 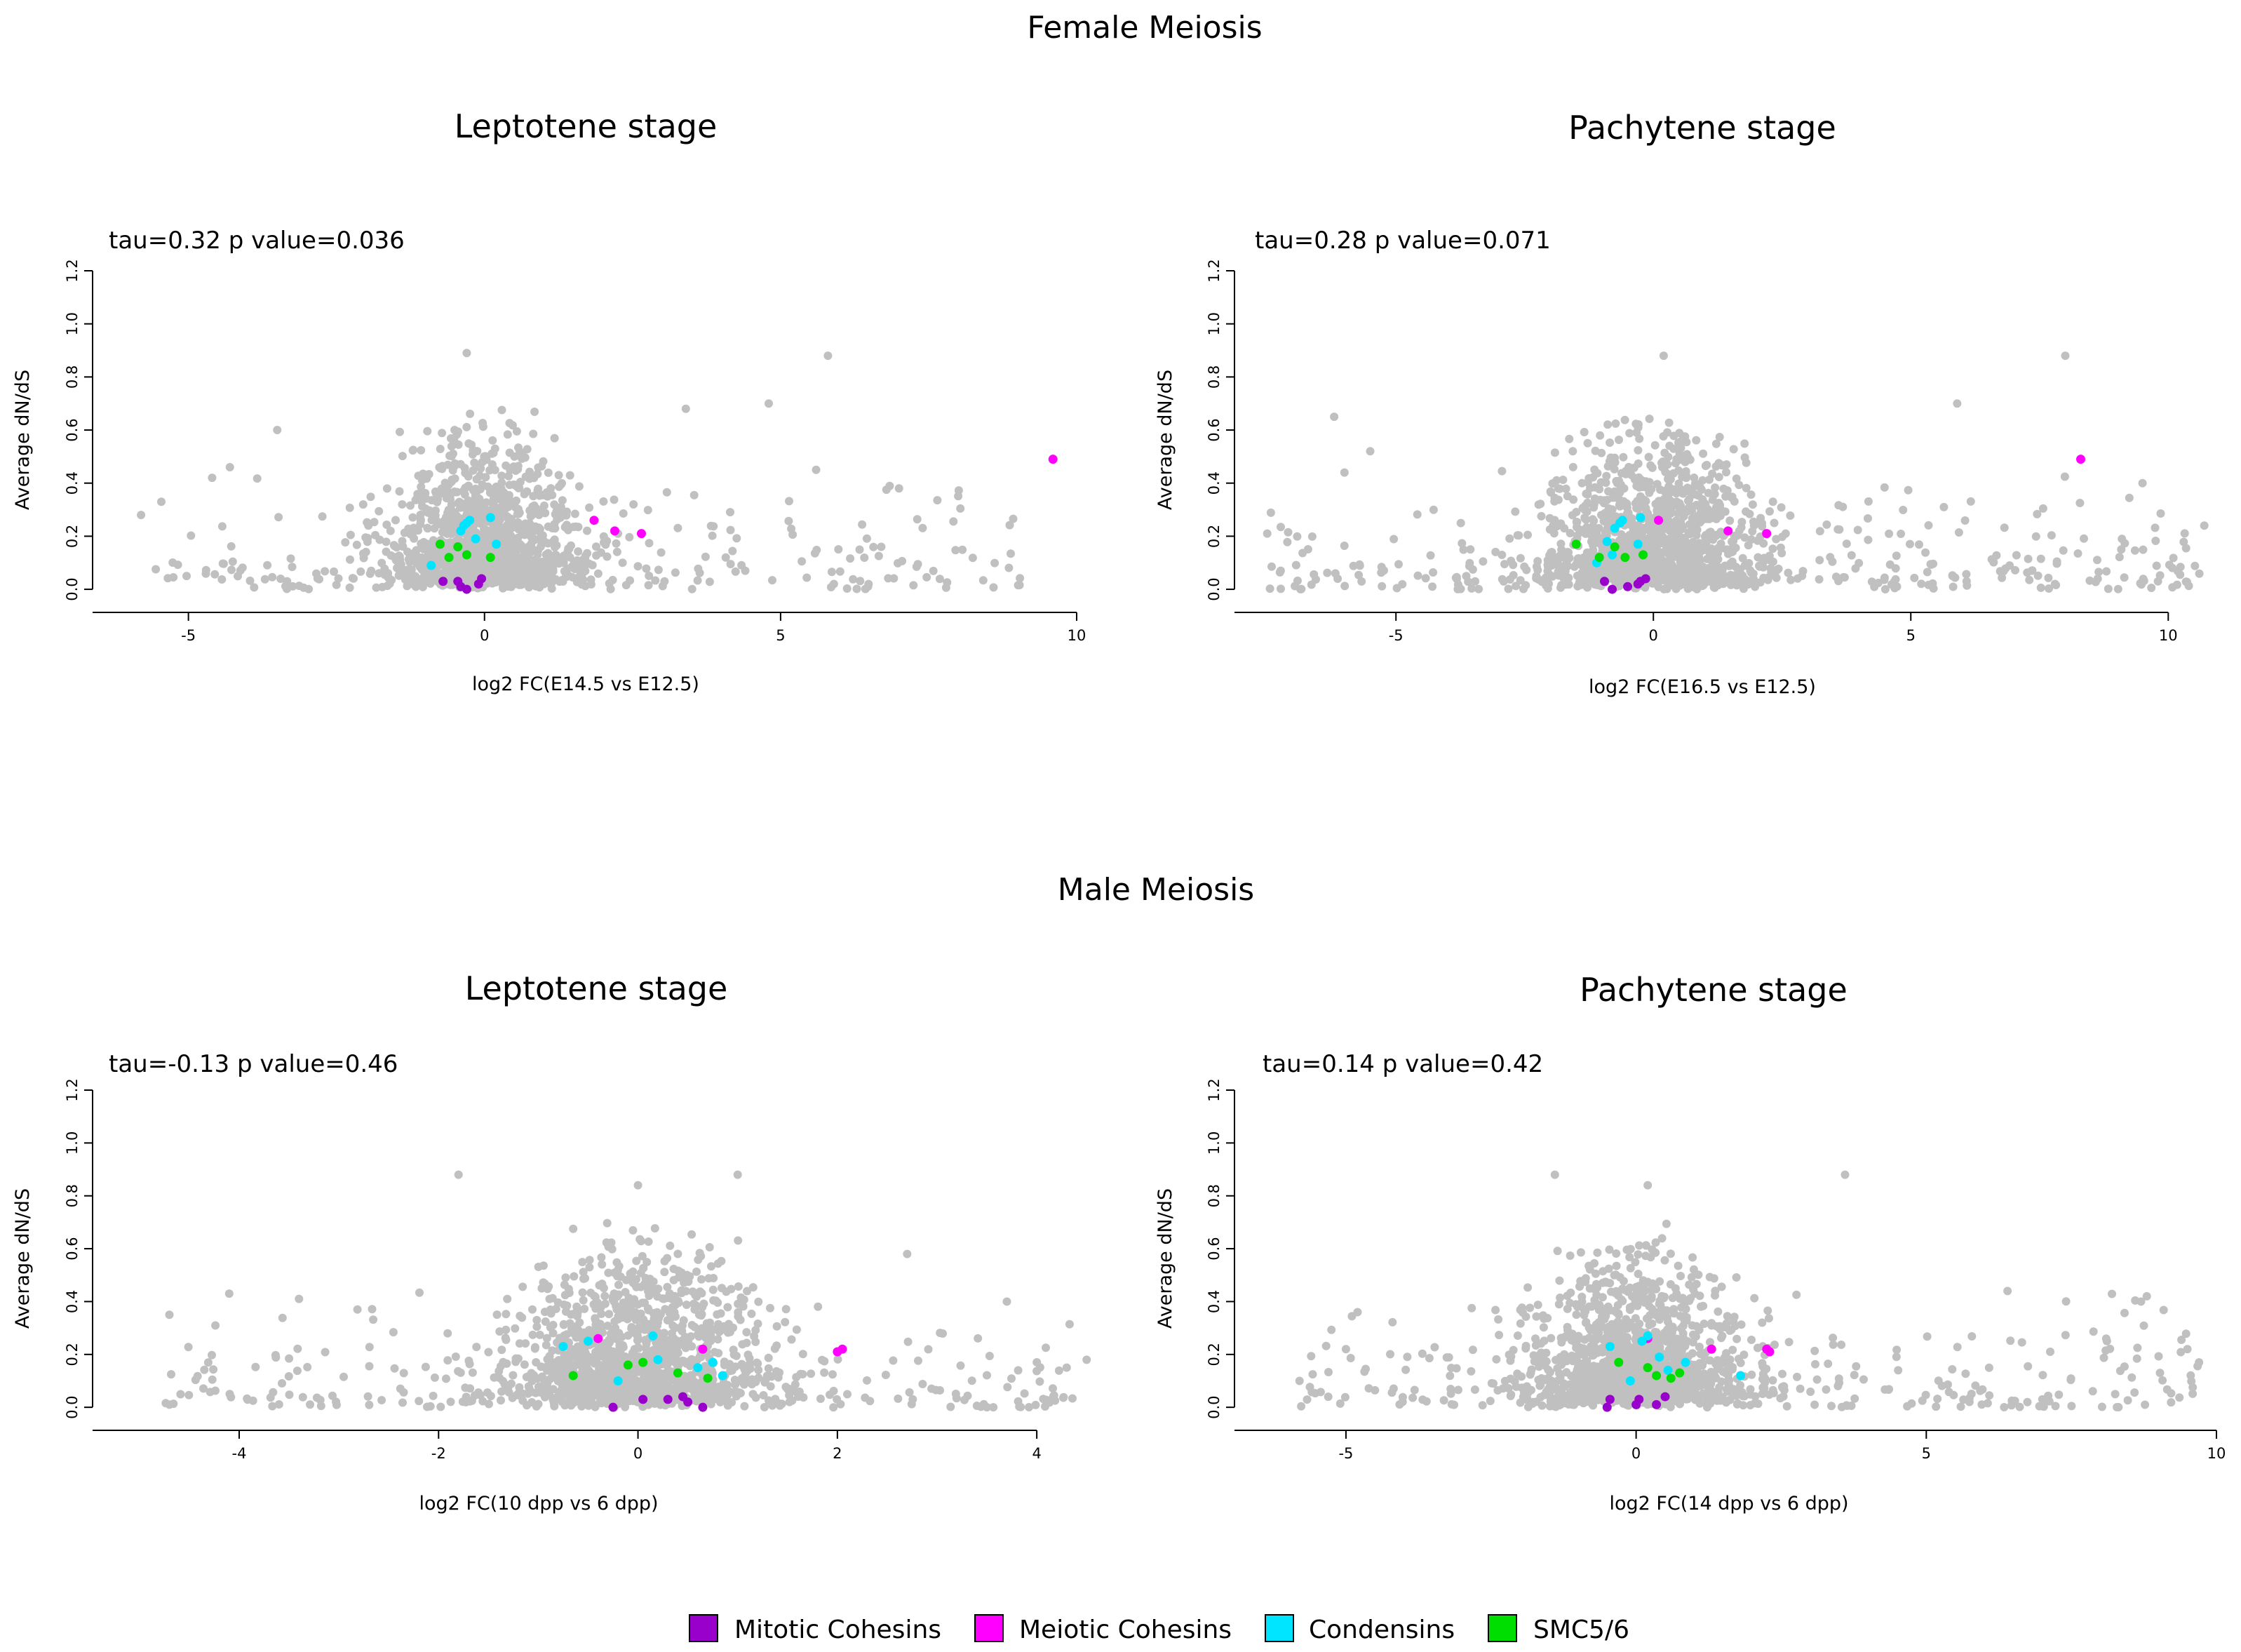 What do you see at coordinates (1214, 323) in the screenshot?
I see `y-tick-label: 1.0` at bounding box center [1214, 323].